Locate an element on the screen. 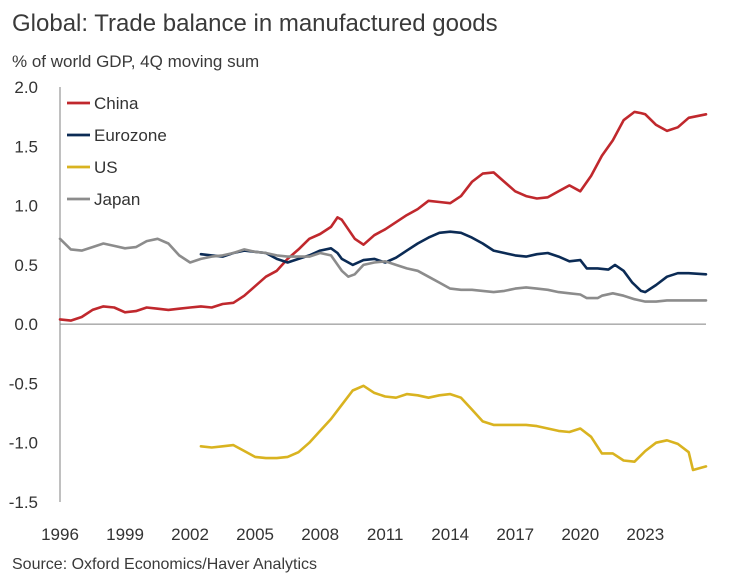 The height and width of the screenshot is (586, 732). y-tick-label: -1.0 is located at coordinates (23, 443).